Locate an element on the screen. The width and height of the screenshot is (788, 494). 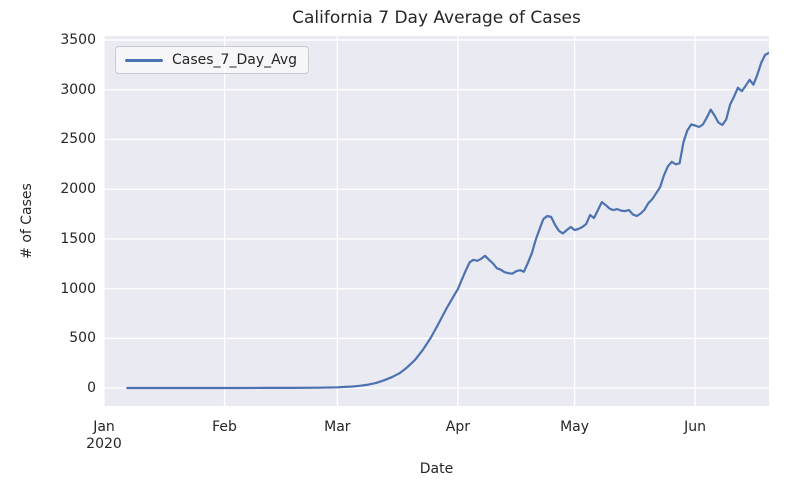
y-tick-label: 0 is located at coordinates (91, 388).